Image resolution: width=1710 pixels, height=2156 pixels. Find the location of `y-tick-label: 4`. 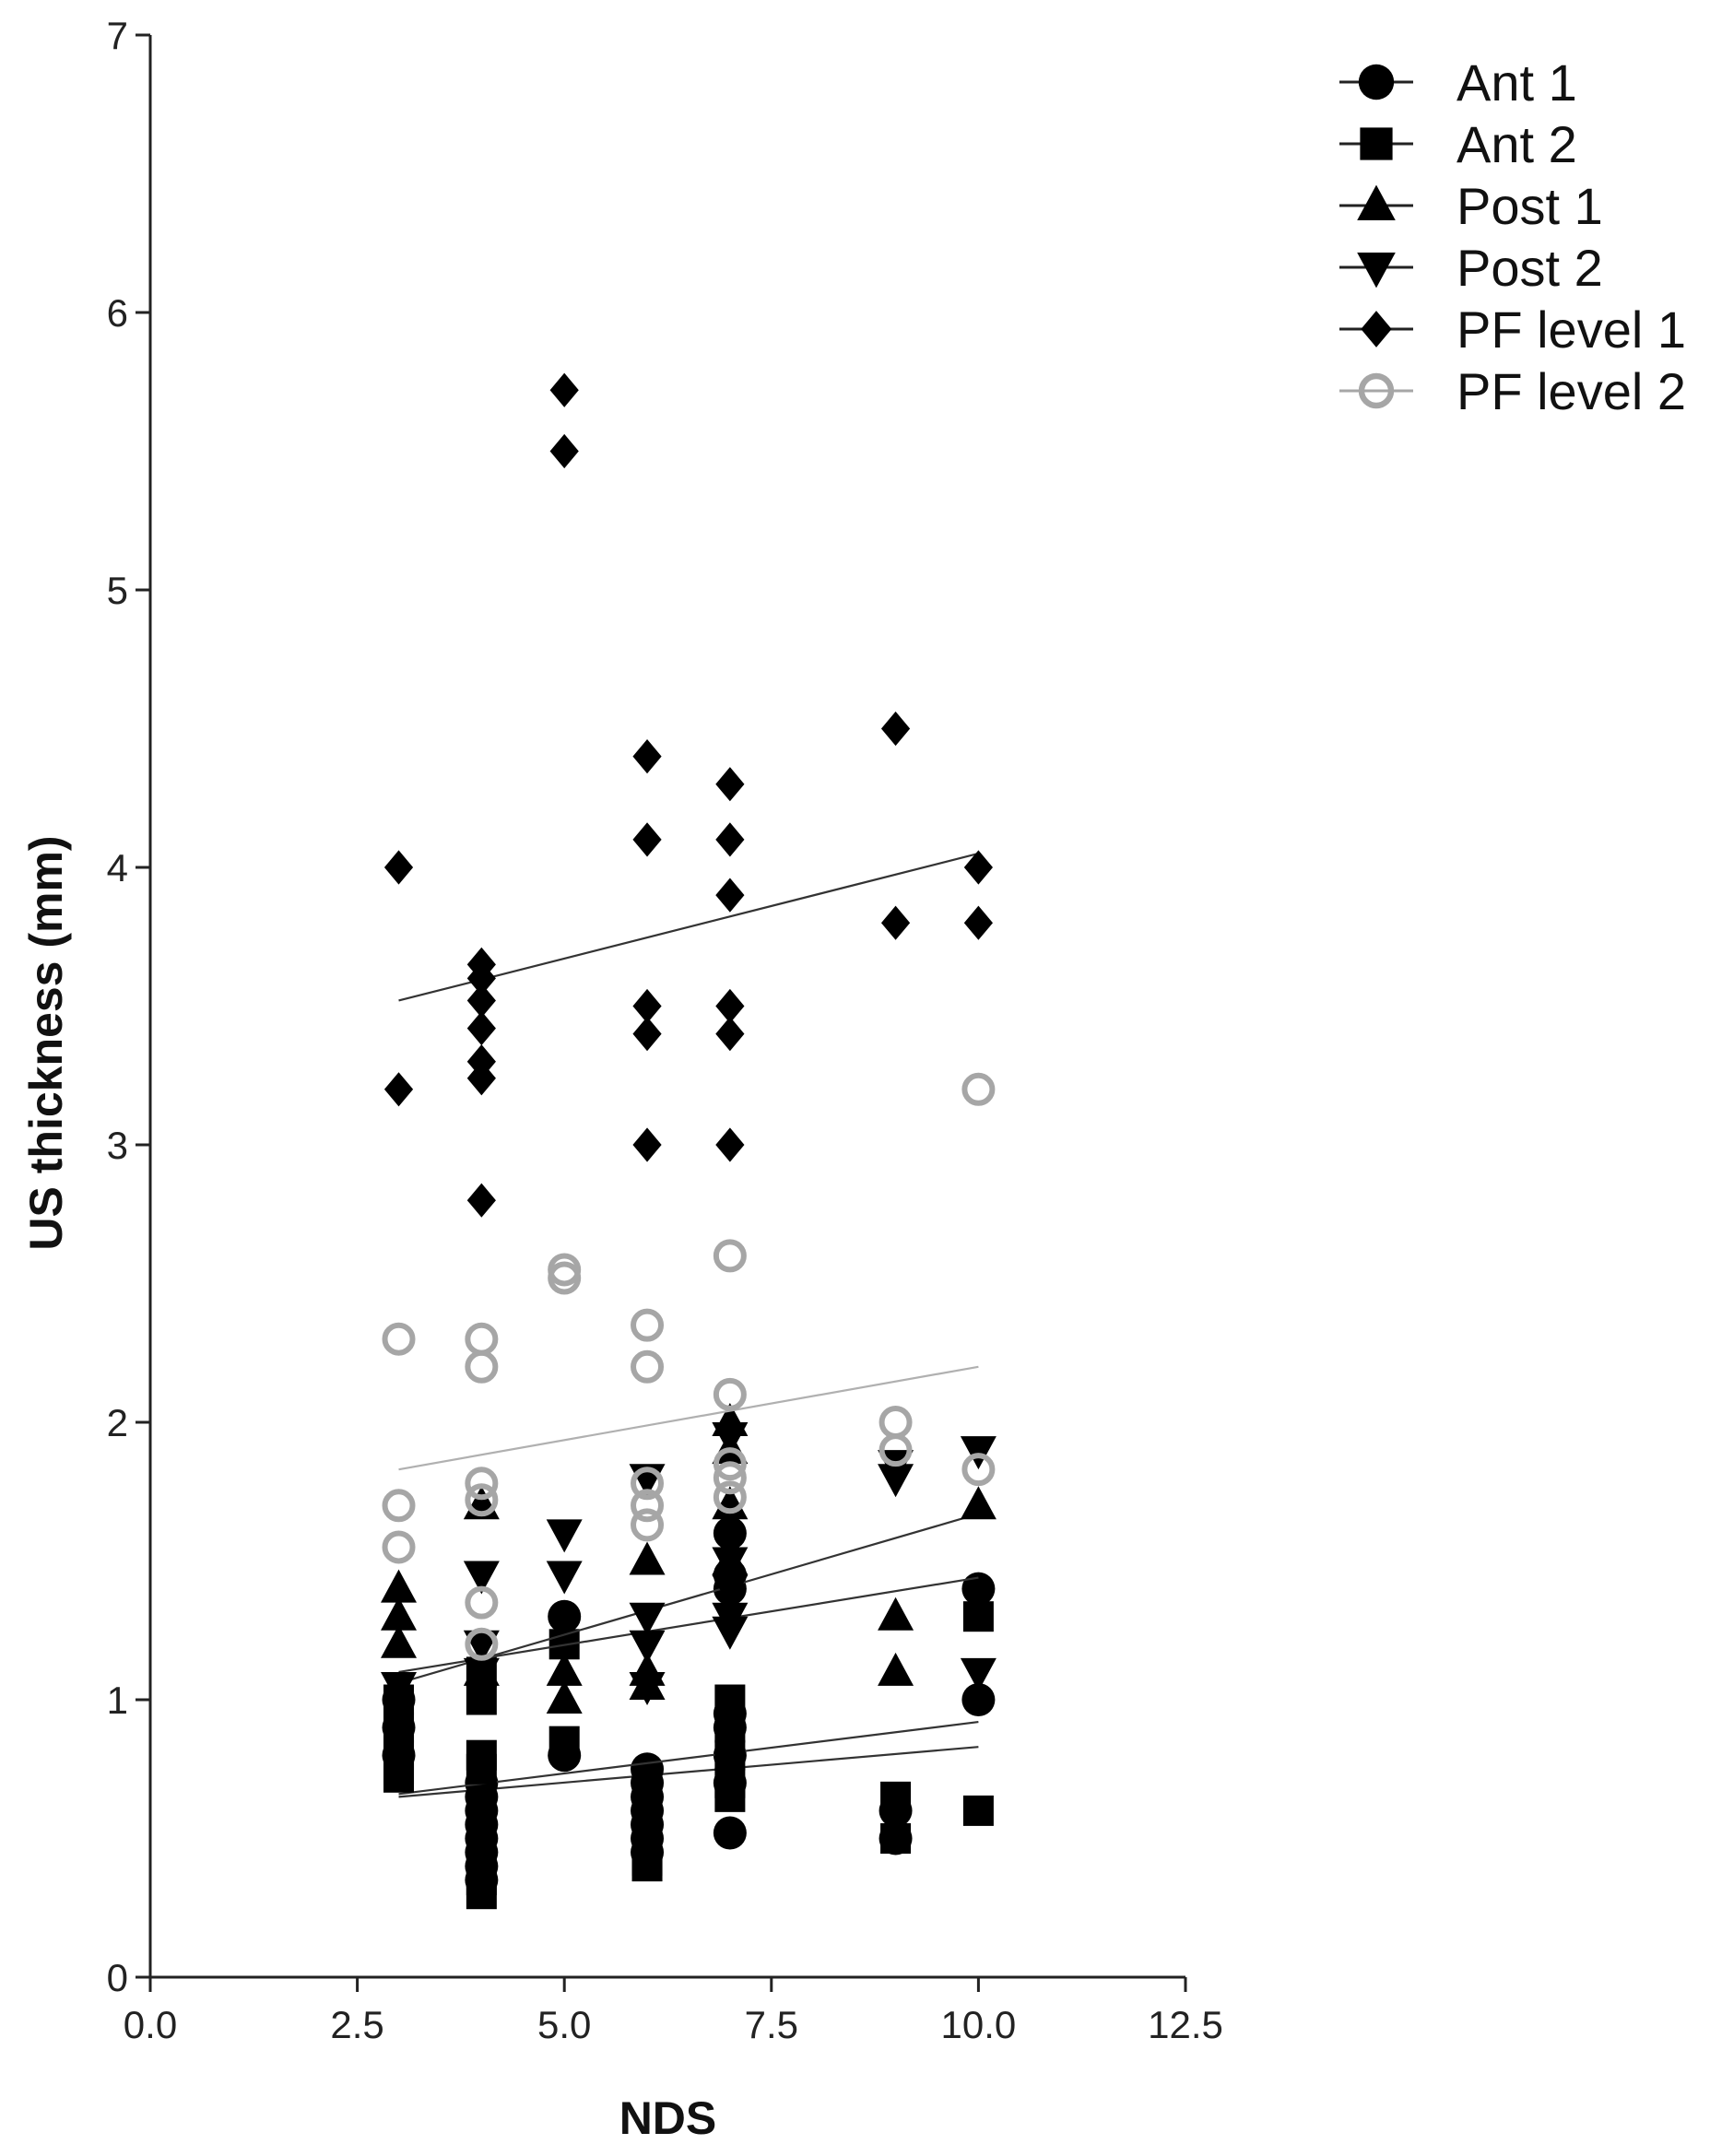

y-tick-label: 4 is located at coordinates (117, 867).